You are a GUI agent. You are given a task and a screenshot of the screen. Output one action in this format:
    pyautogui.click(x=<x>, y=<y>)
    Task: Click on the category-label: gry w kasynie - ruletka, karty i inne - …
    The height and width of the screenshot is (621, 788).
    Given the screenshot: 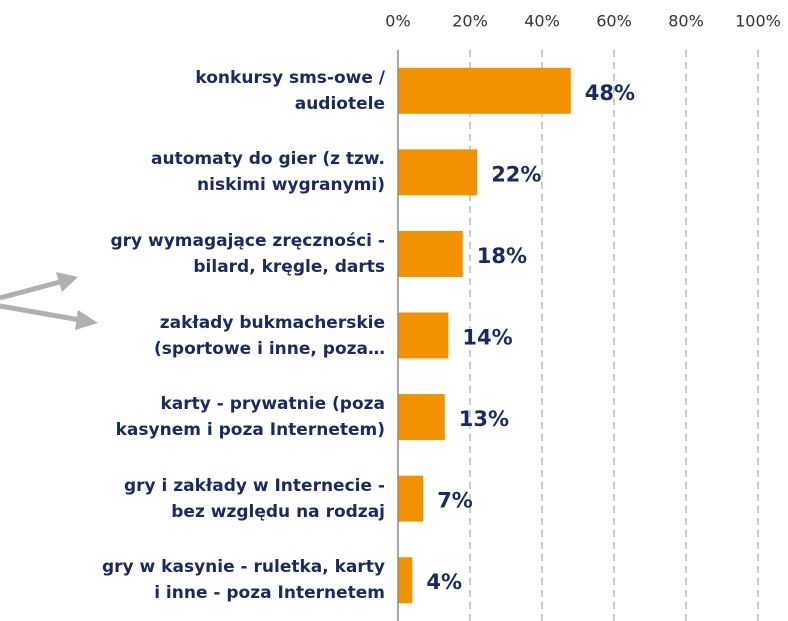 What is the action you would take?
    pyautogui.click(x=243, y=580)
    